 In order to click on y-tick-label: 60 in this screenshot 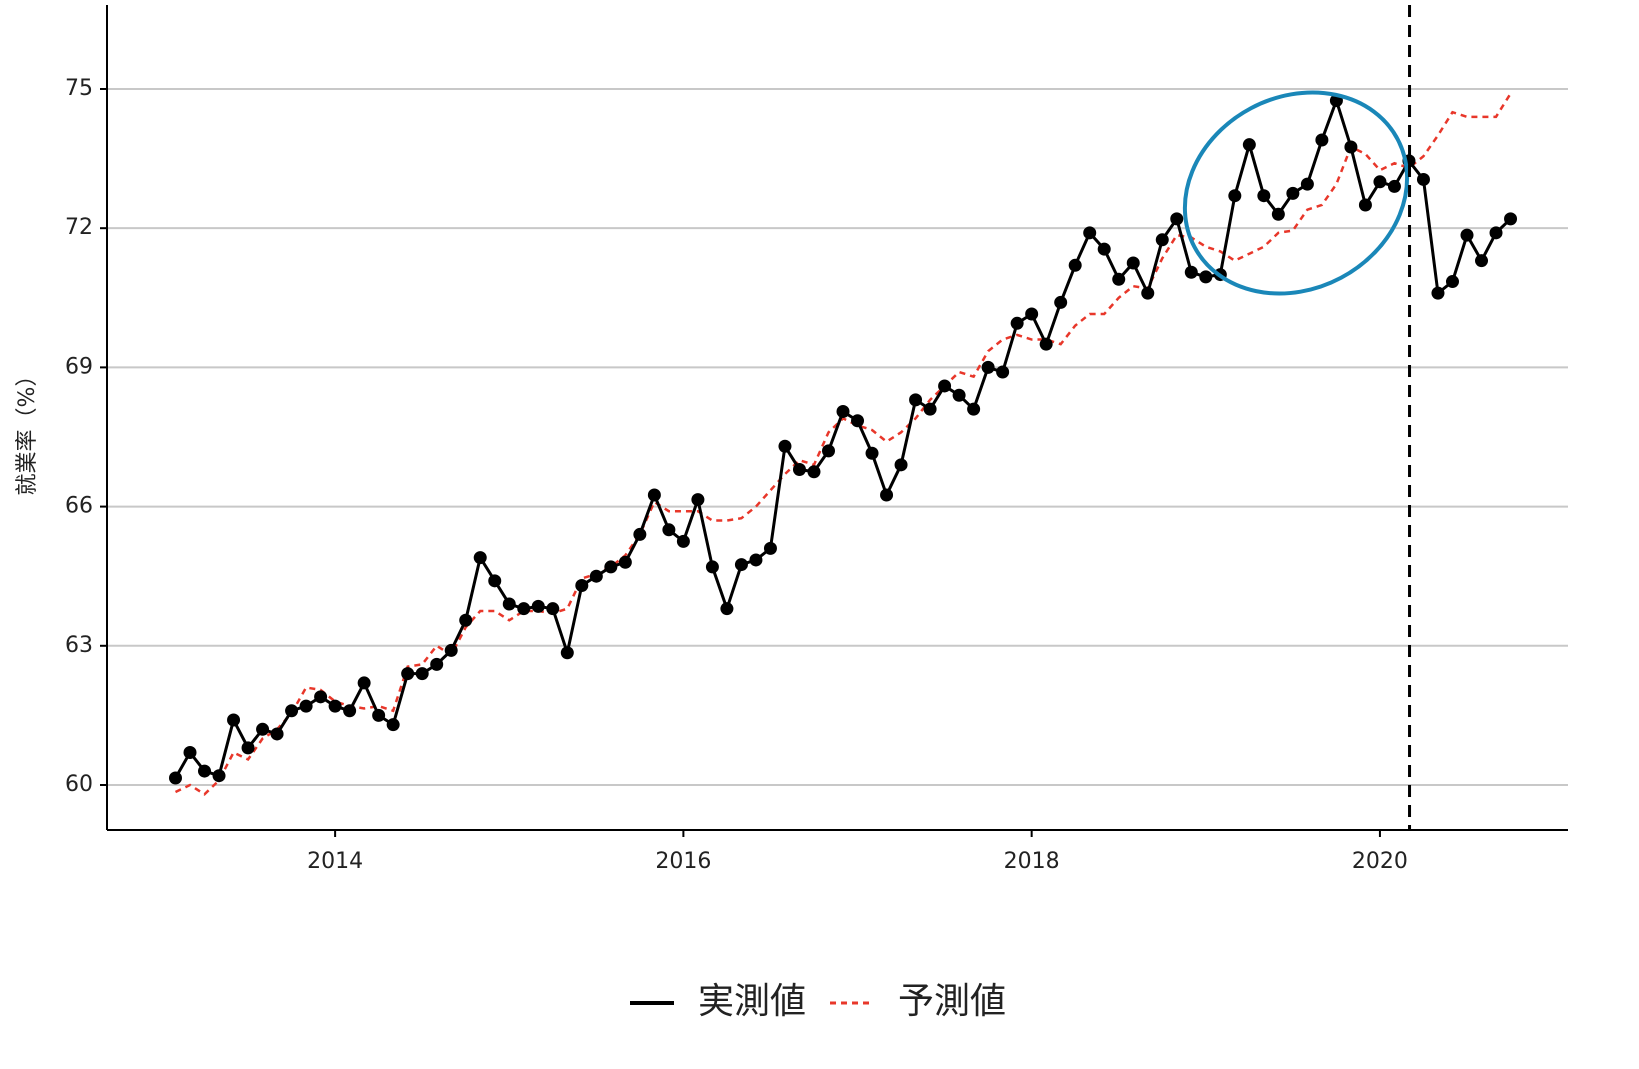, I will do `click(79, 784)`.